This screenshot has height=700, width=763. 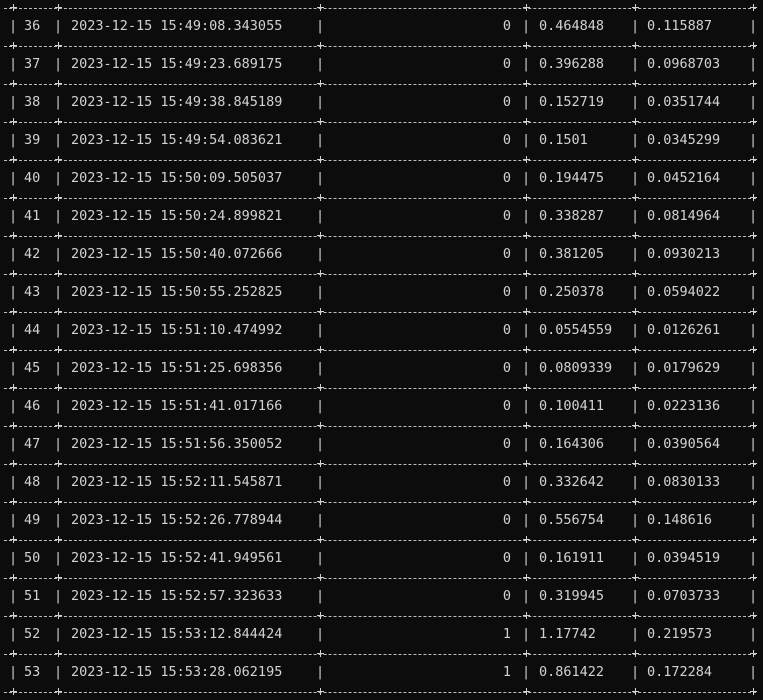 I want to click on row-id-cell: 41, so click(x=32, y=216).